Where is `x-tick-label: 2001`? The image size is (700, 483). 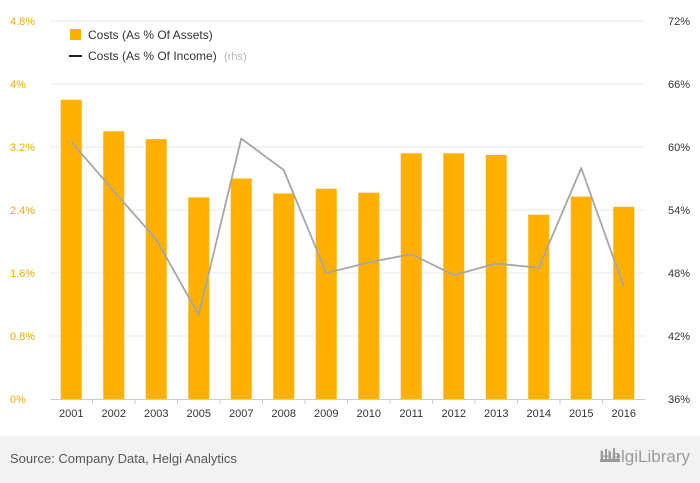
x-tick-label: 2001 is located at coordinates (71, 414).